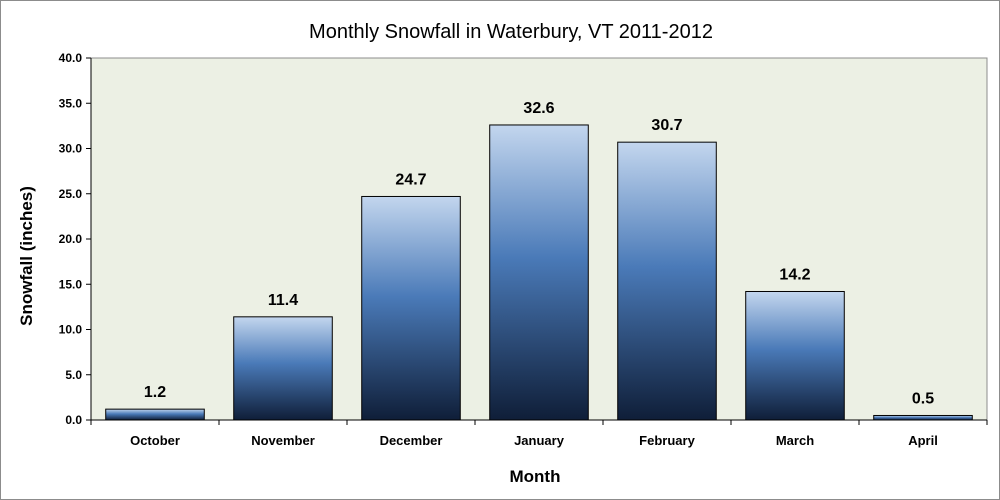 Image resolution: width=1000 pixels, height=500 pixels. What do you see at coordinates (411, 440) in the screenshot?
I see `x-category-label: December` at bounding box center [411, 440].